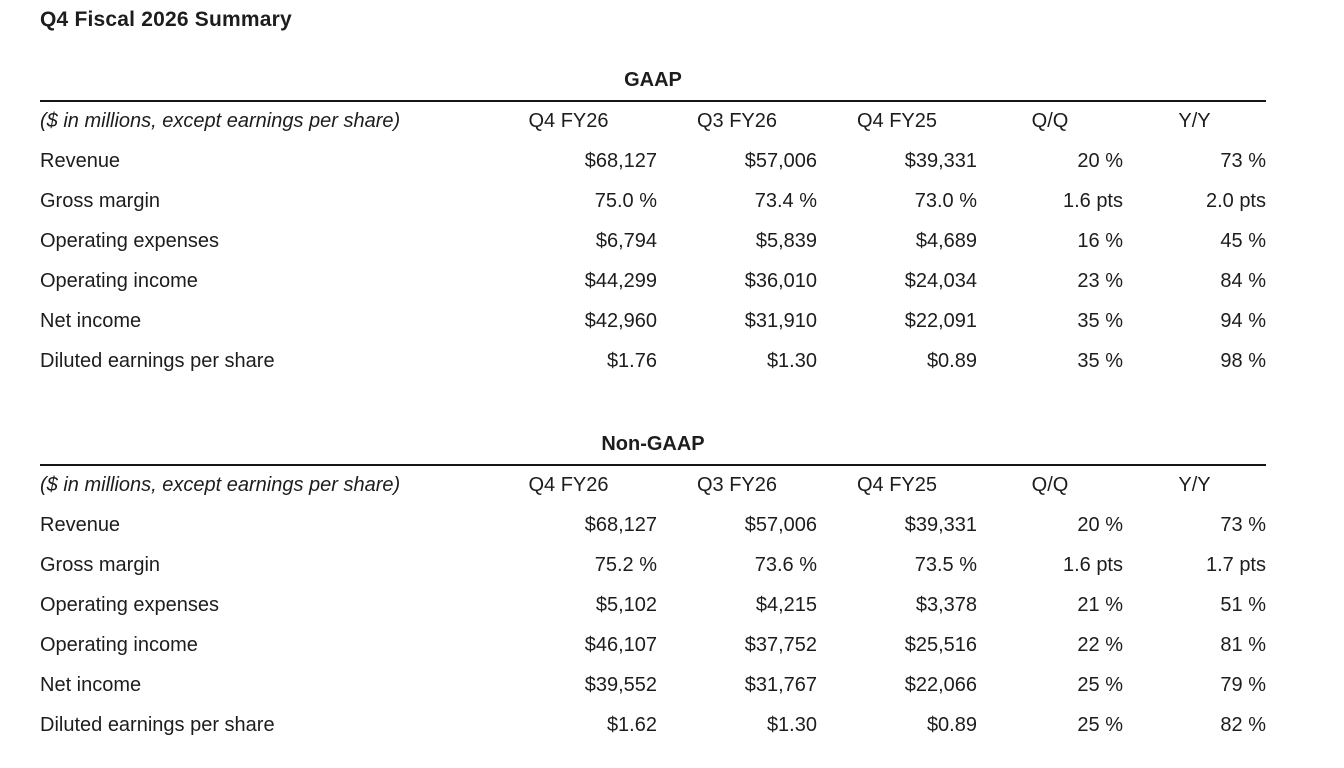  What do you see at coordinates (626, 604) in the screenshot?
I see `cell-value: $5,102` at bounding box center [626, 604].